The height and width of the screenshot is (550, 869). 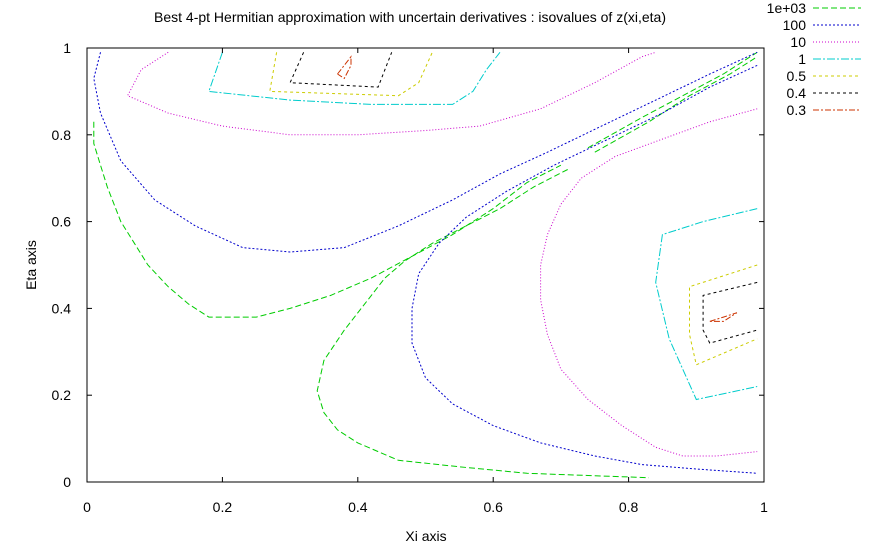 I want to click on x-tick-label: 0.8, so click(x=629, y=507).